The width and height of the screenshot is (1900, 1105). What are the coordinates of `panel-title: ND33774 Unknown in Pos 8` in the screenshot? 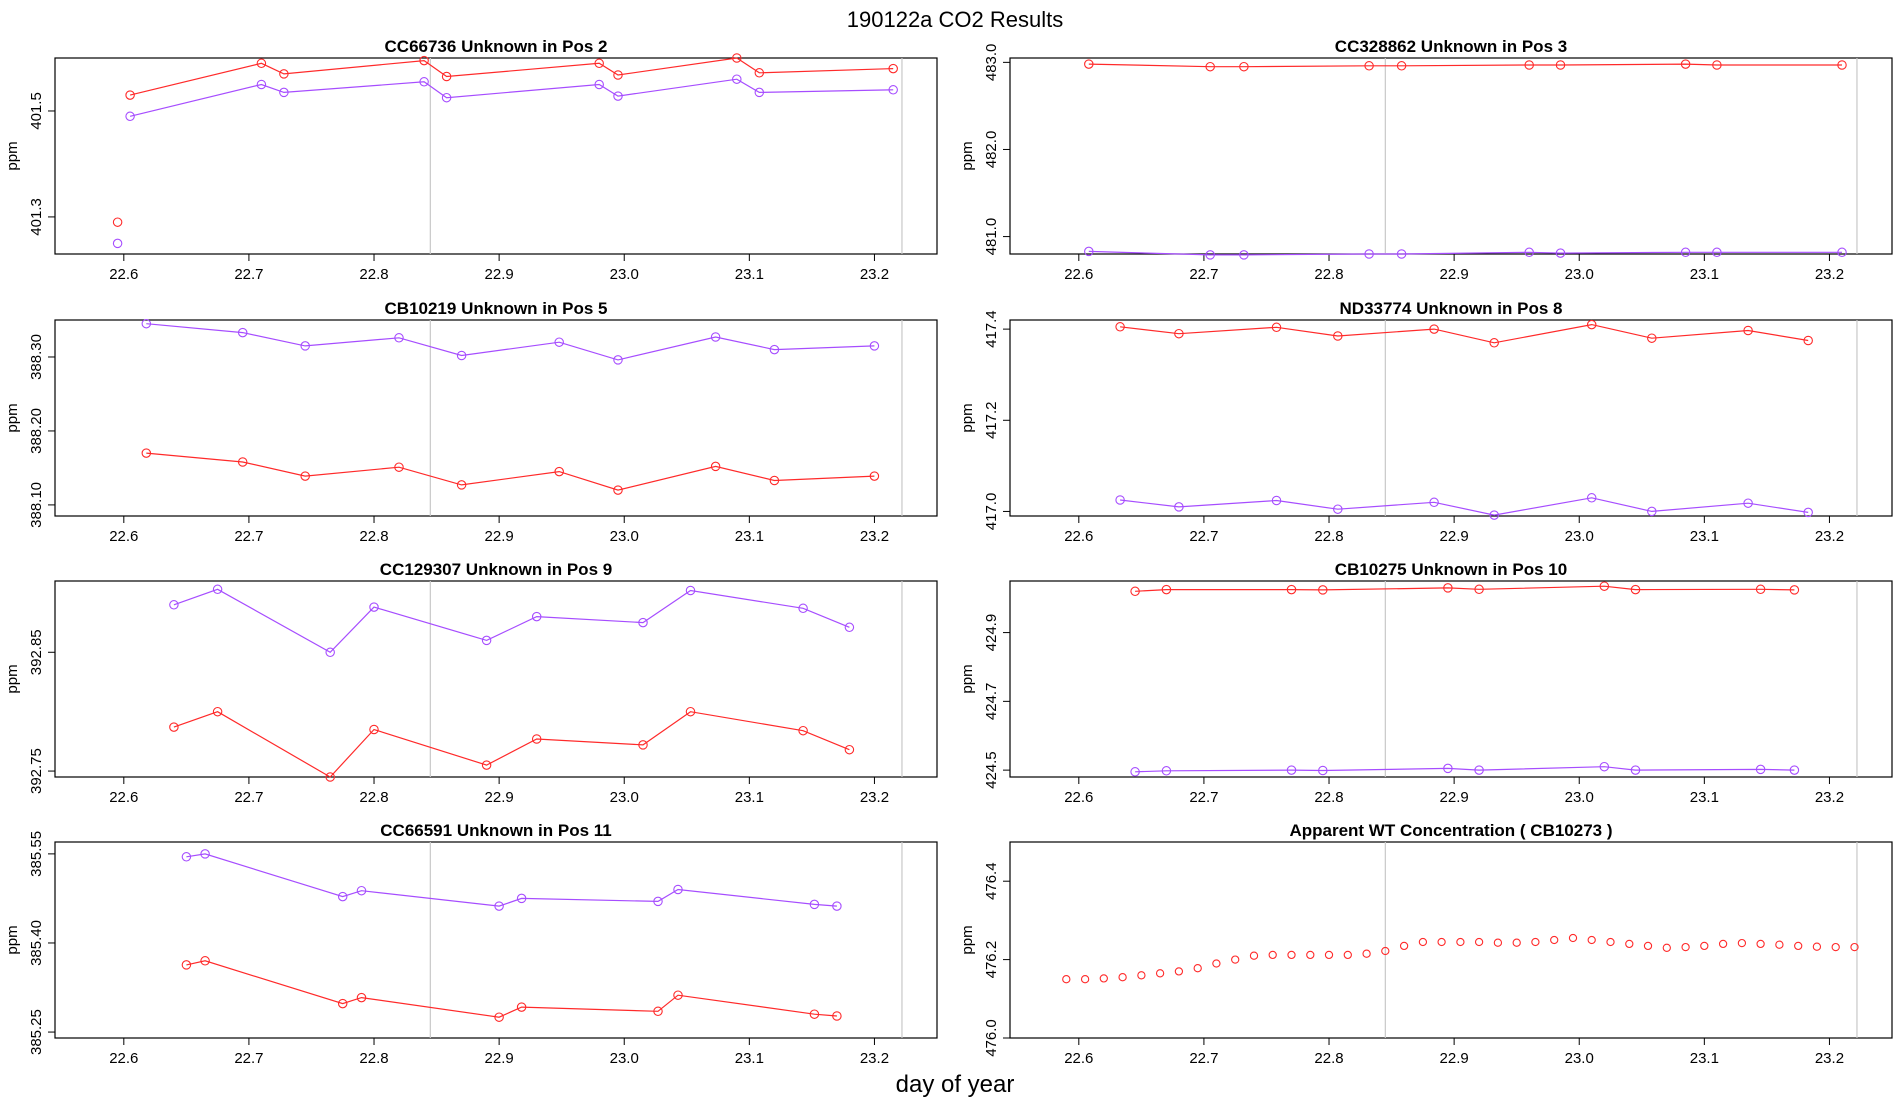 It's located at (1451, 308).